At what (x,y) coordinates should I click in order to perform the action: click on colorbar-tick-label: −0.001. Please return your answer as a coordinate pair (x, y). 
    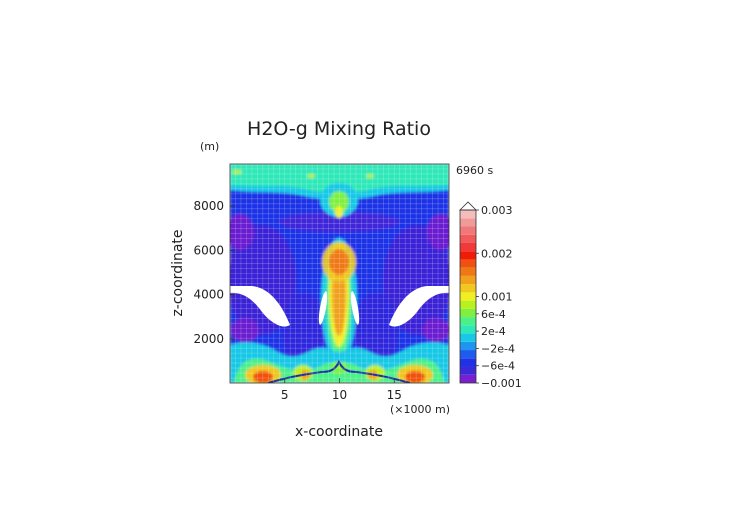
    Looking at the image, I should click on (501, 383).